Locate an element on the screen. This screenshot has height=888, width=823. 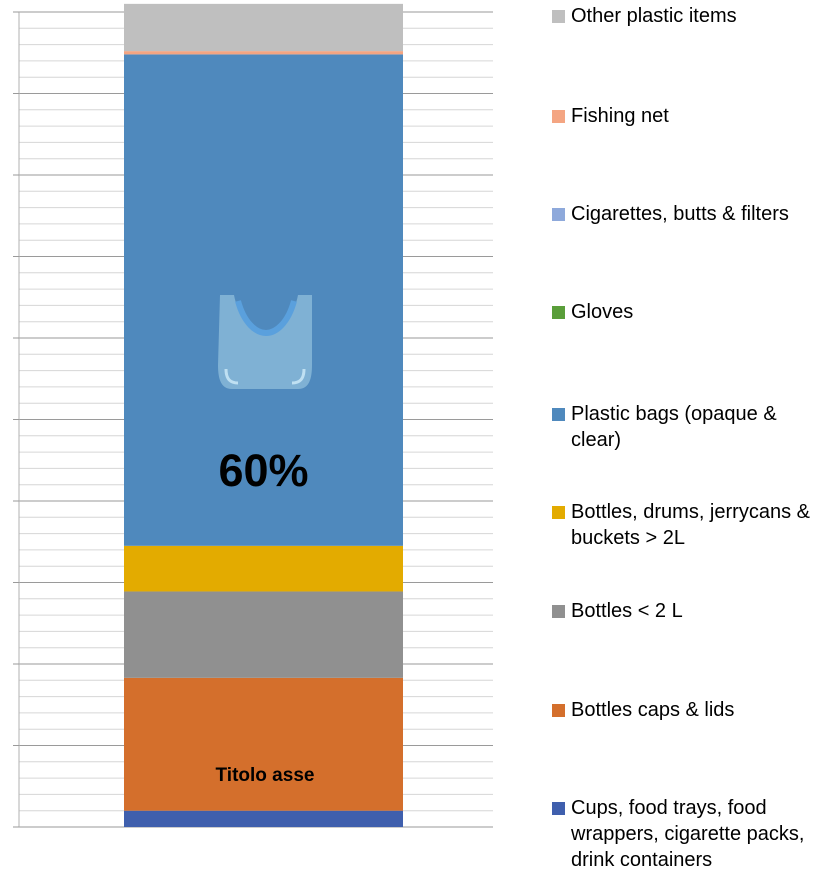
legend-item-gloves: Gloves is located at coordinates (687, 312).